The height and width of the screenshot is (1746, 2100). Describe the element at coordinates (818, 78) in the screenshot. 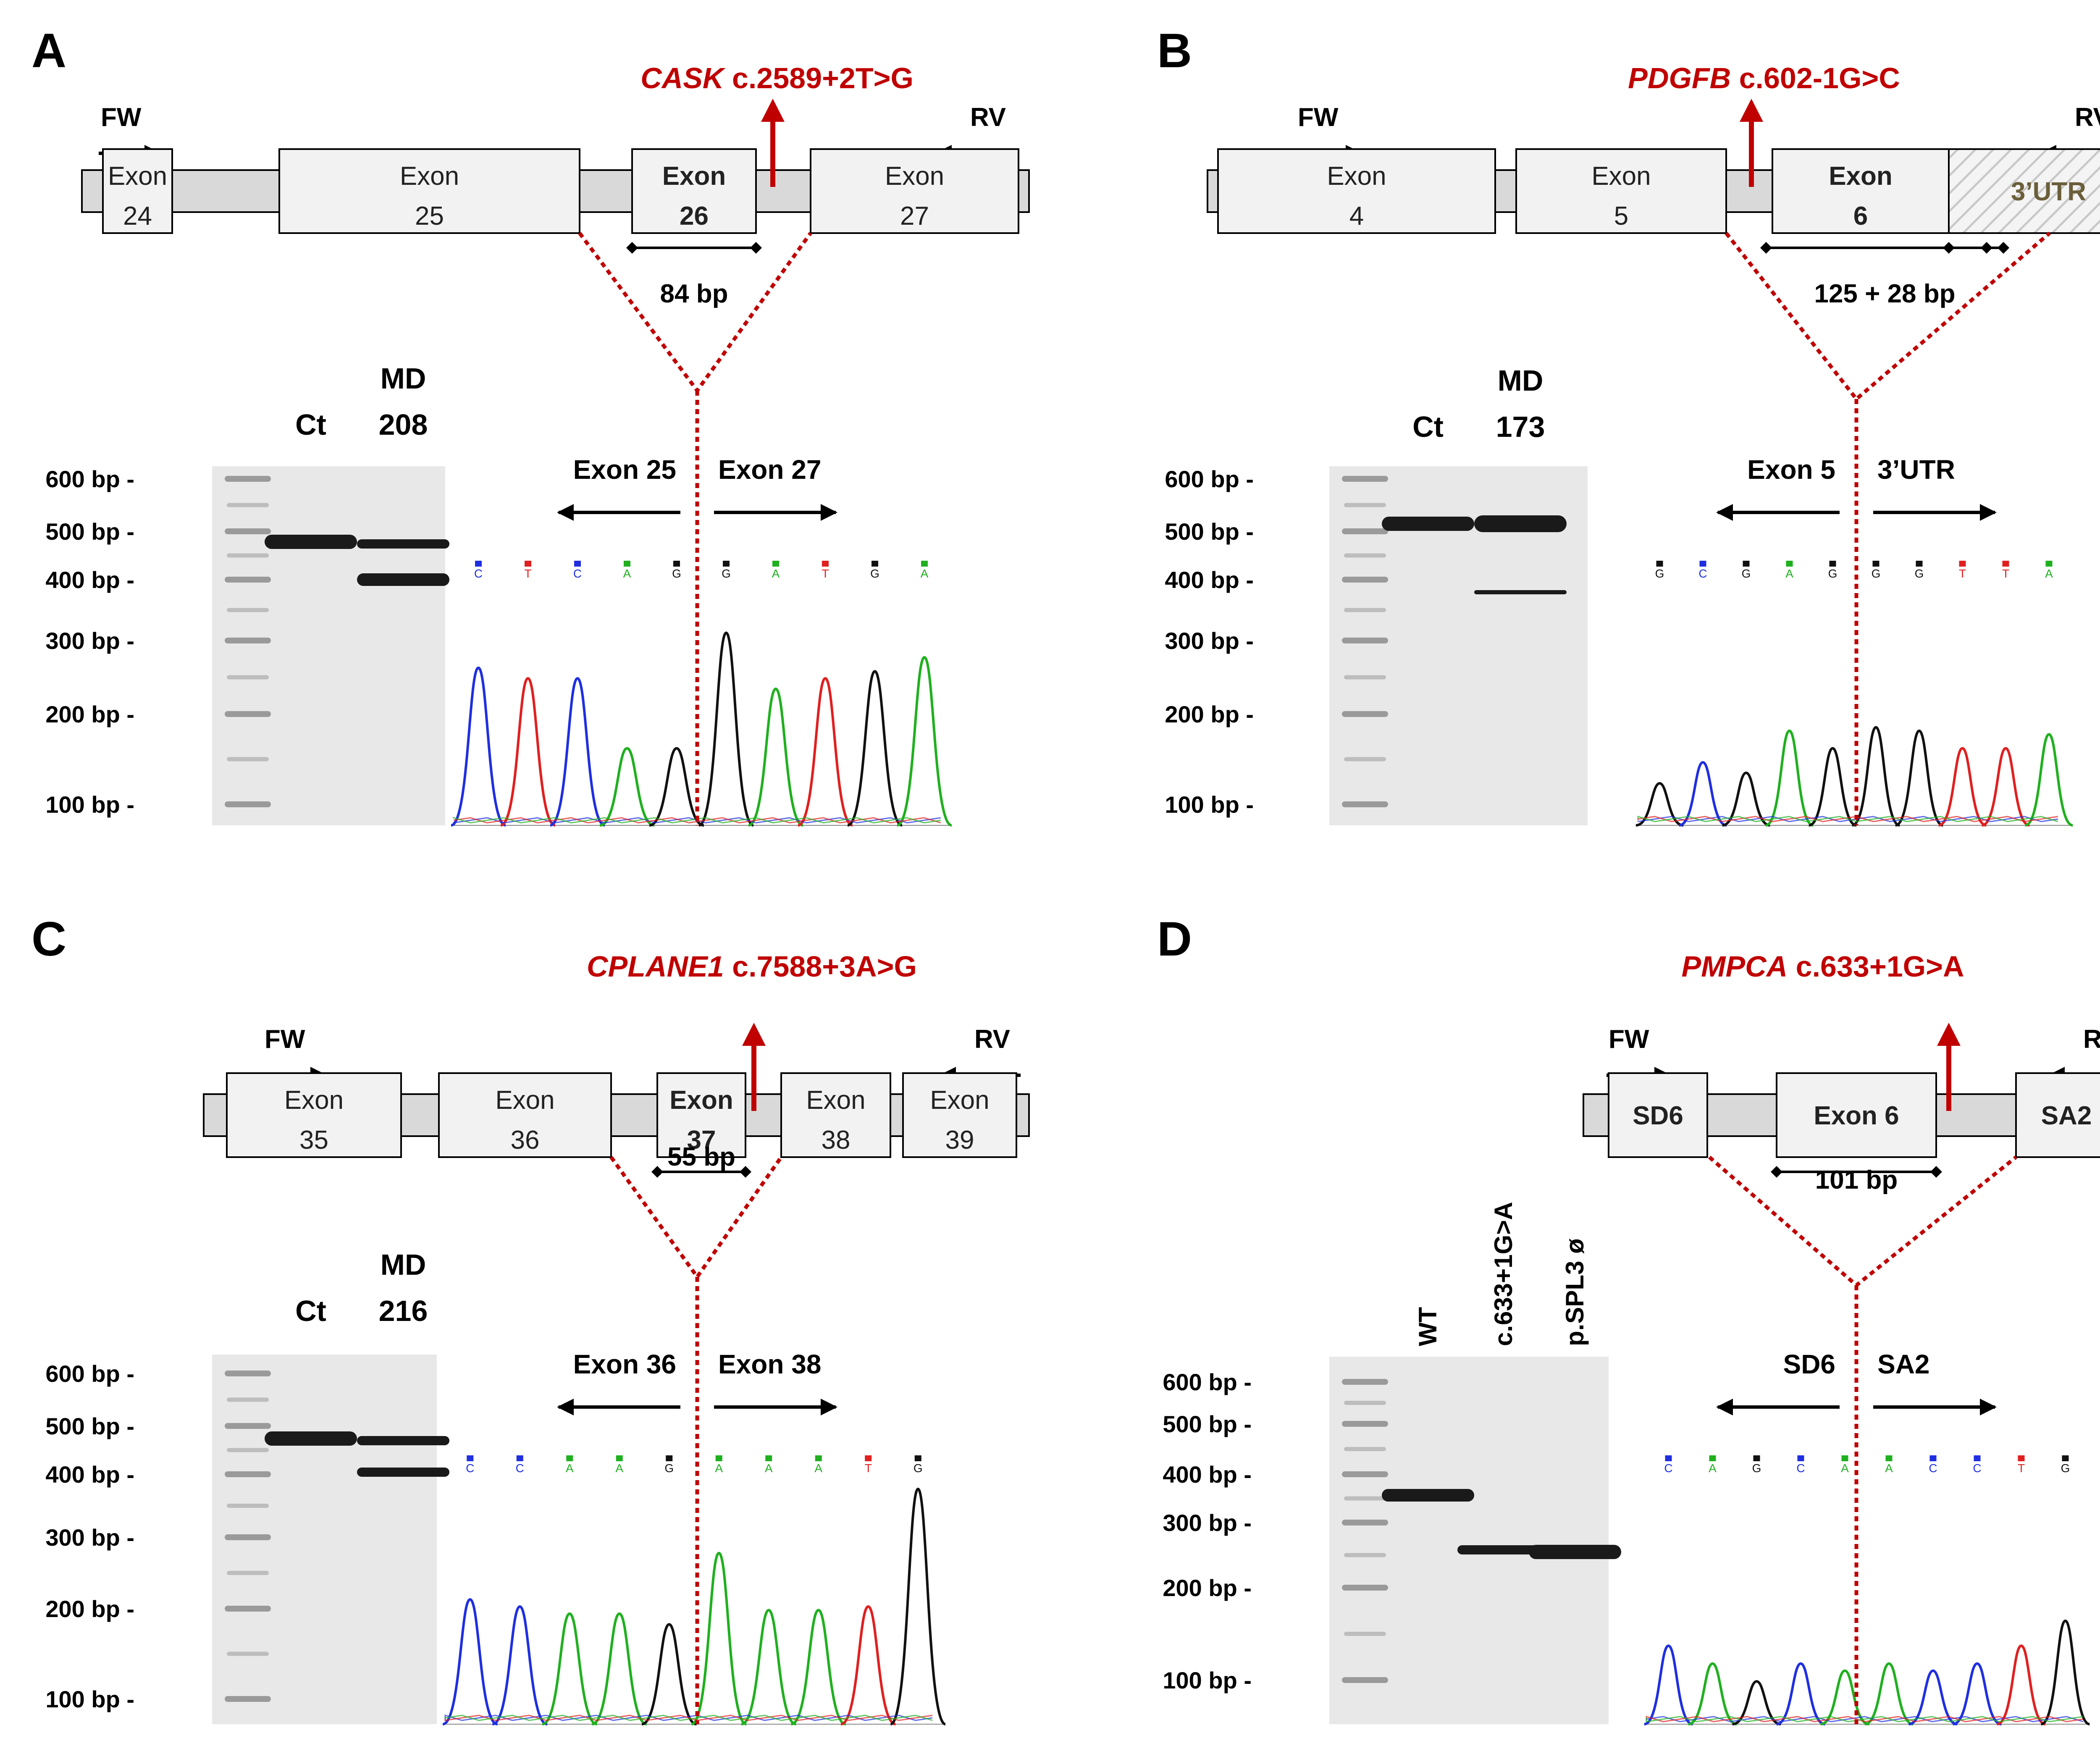

I see `mutation-change: c.2589+2T>G` at that location.